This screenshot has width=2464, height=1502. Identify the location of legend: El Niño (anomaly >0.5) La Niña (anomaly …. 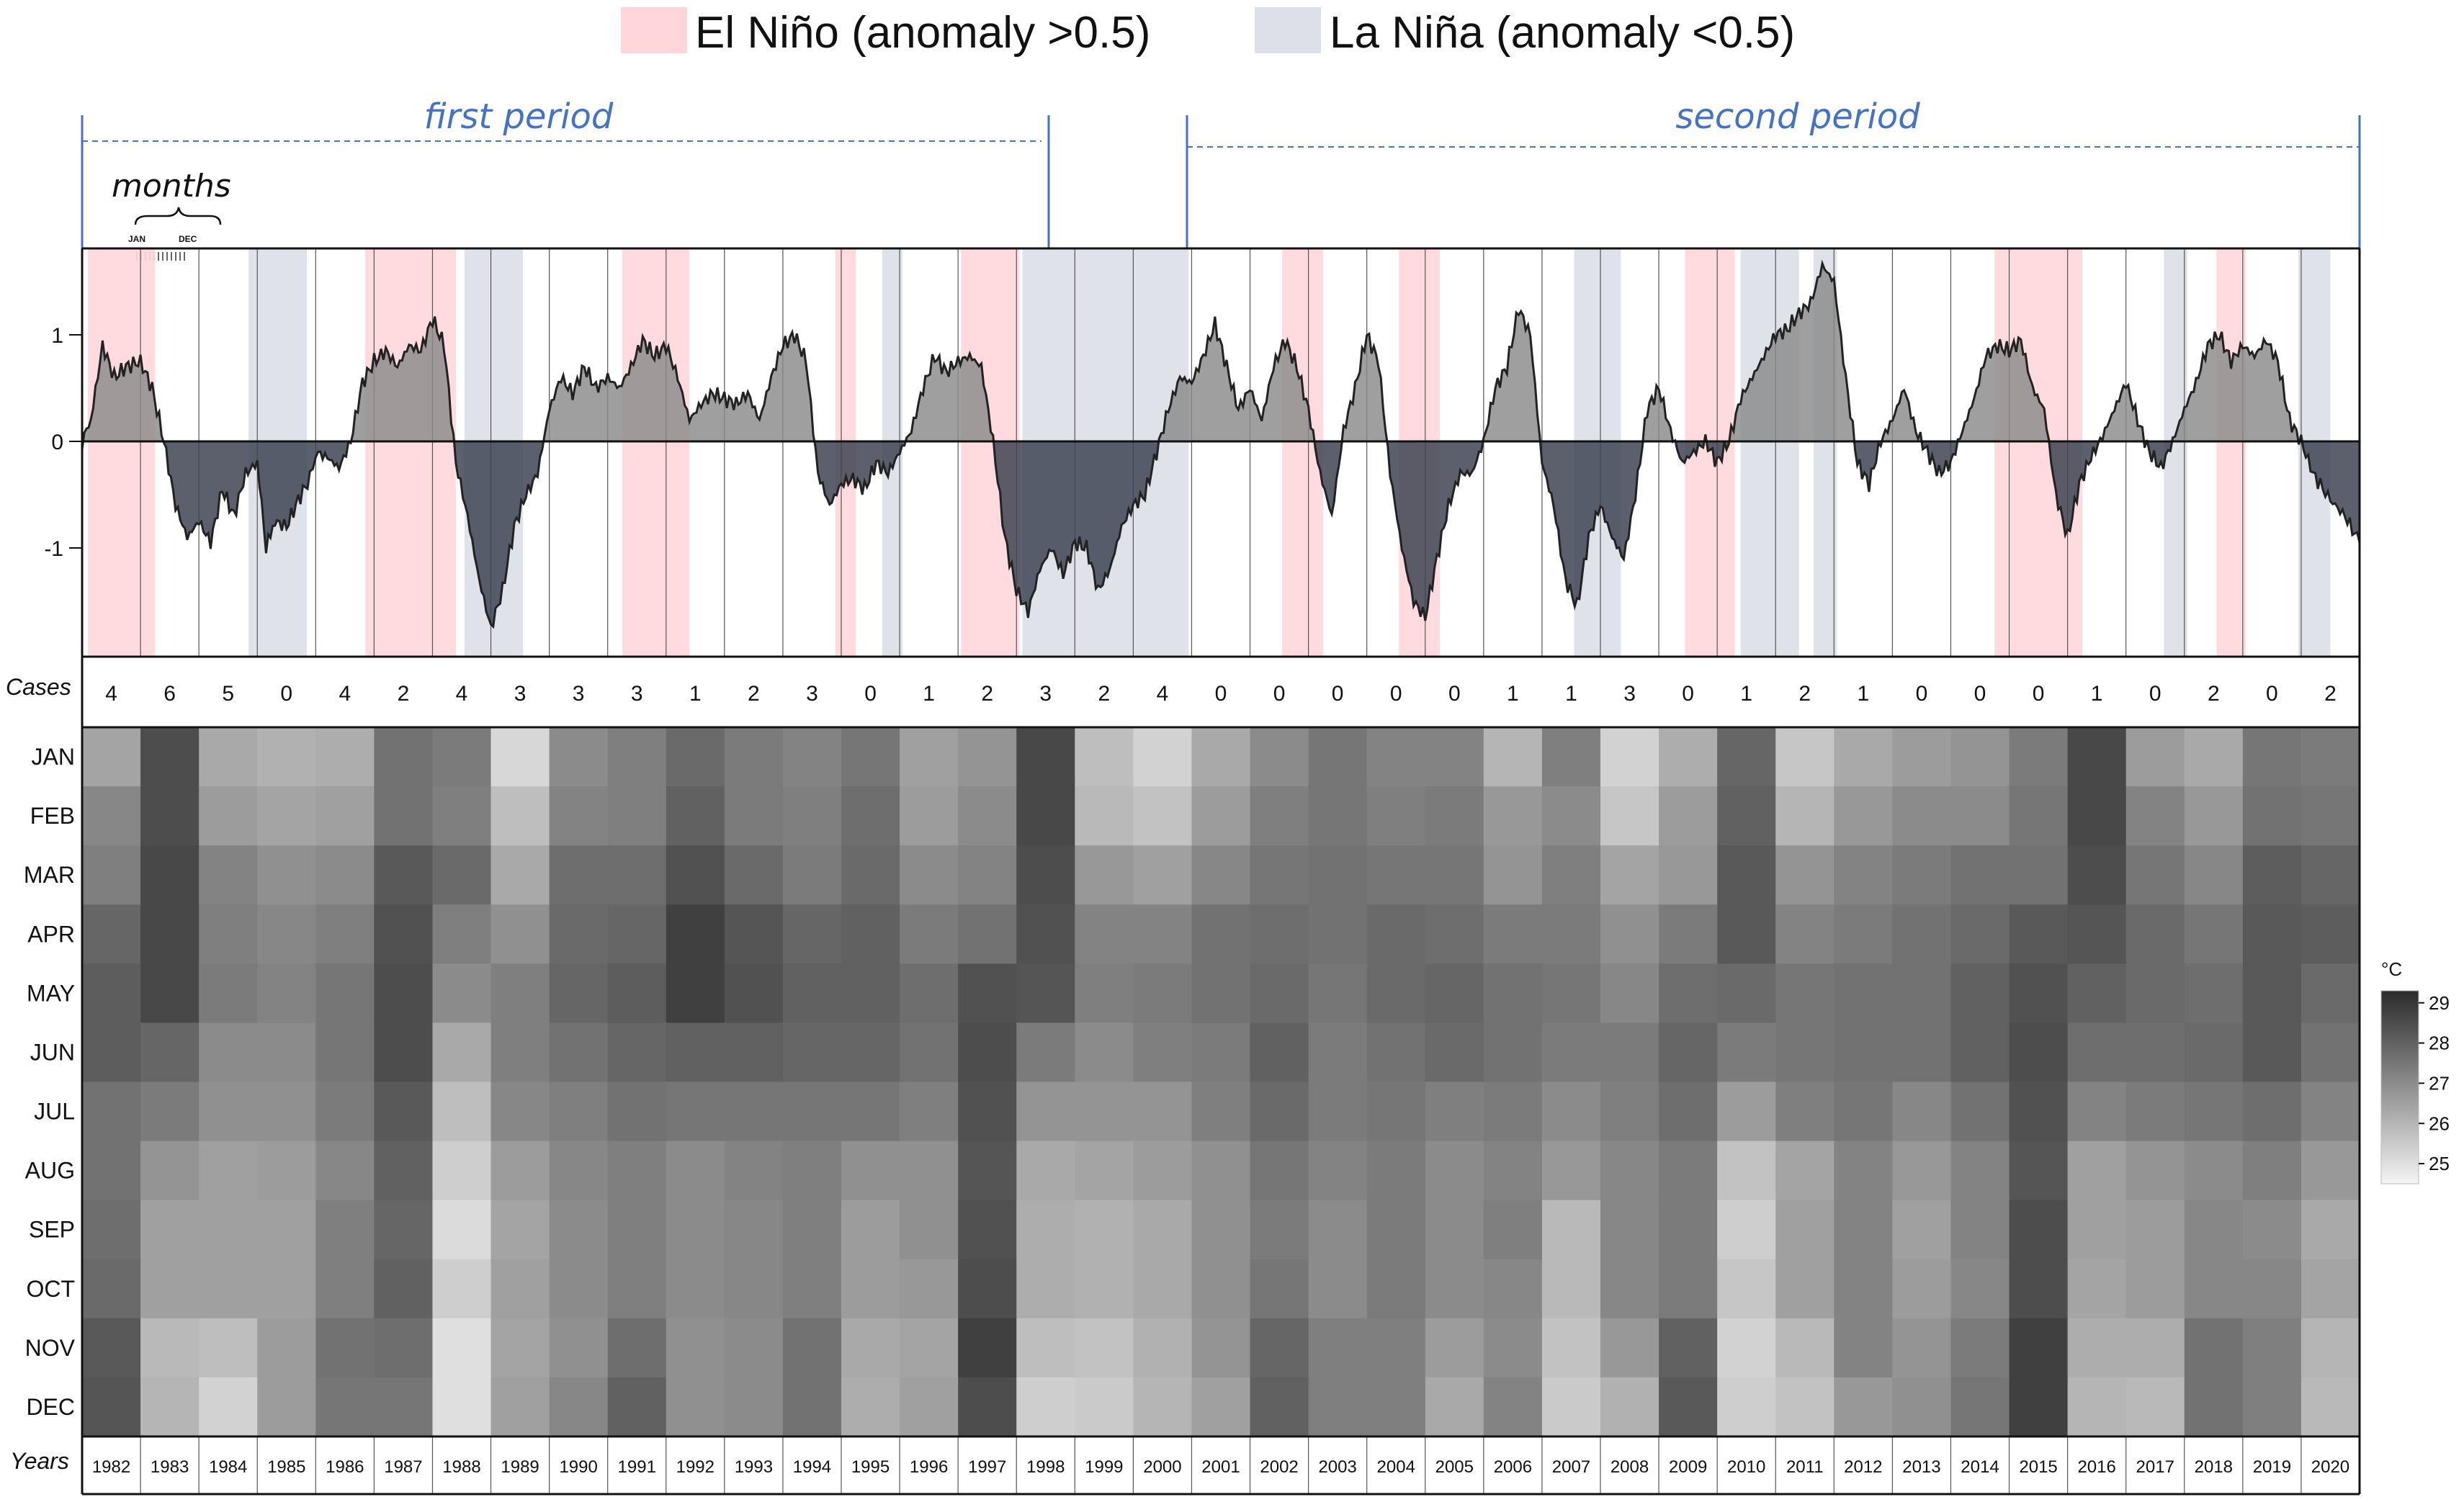
(1208, 32).